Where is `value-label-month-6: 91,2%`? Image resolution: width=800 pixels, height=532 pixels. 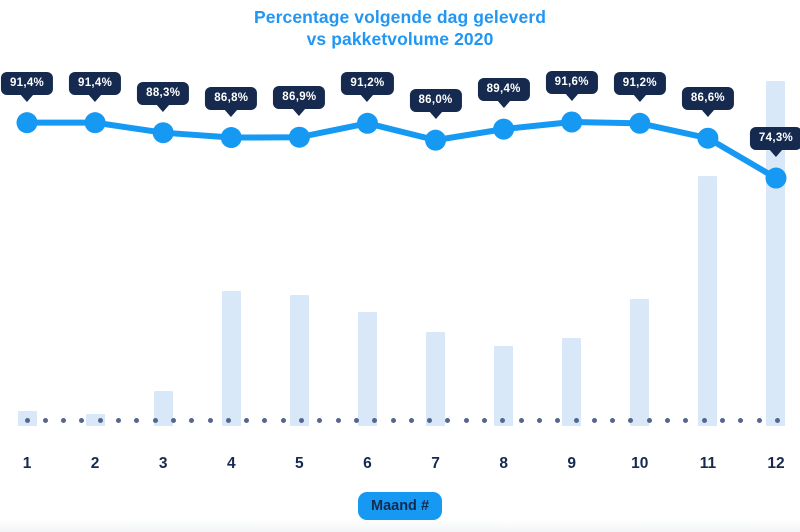
value-label-month-6: 91,2% is located at coordinates (367, 84).